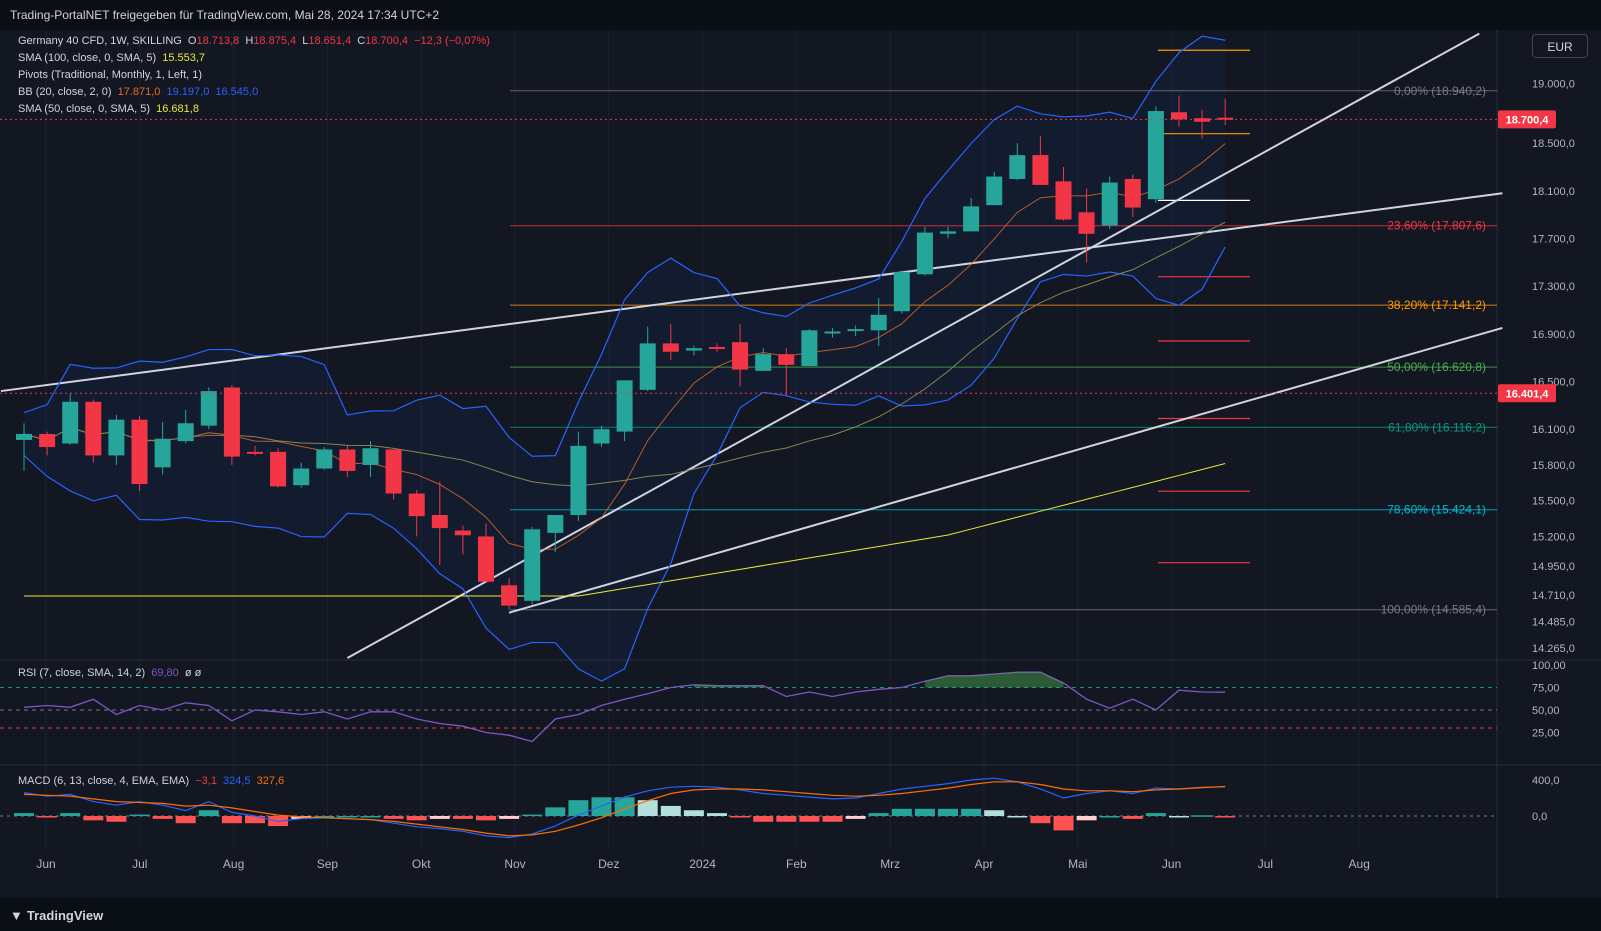  What do you see at coordinates (1560, 46) in the screenshot?
I see `currency-button: EUR` at bounding box center [1560, 46].